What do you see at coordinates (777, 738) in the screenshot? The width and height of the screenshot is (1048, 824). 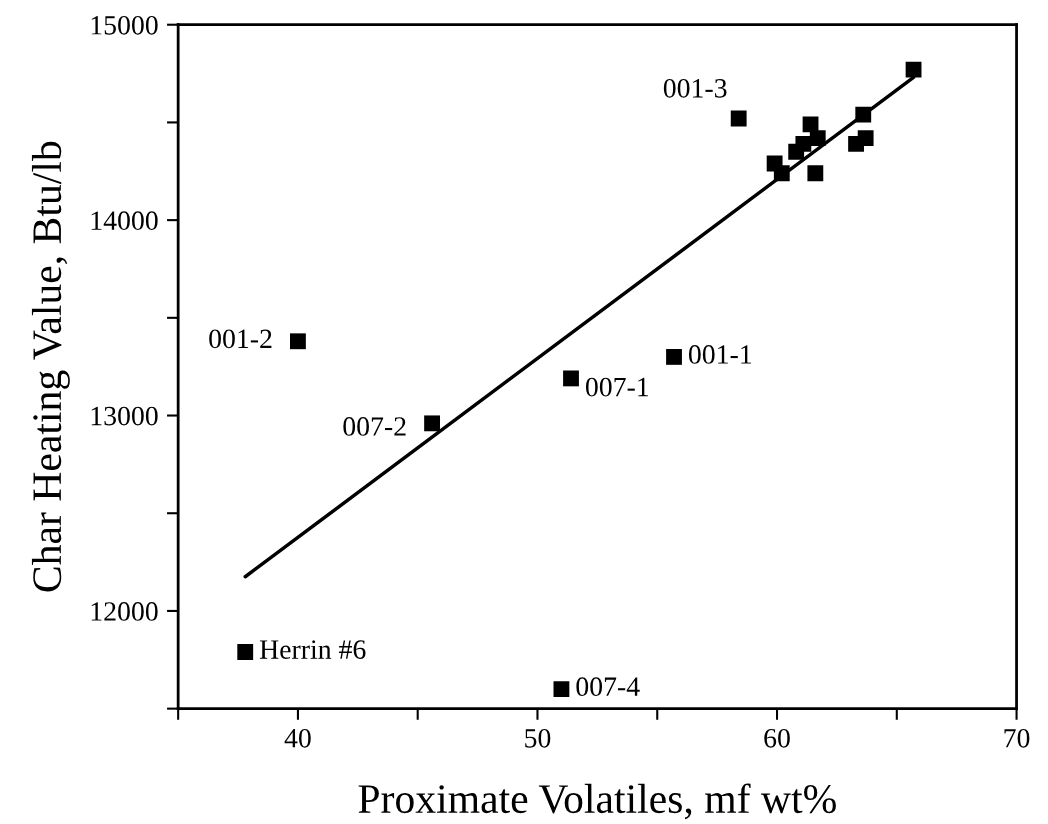 I see `x-tick-label: 60` at bounding box center [777, 738].